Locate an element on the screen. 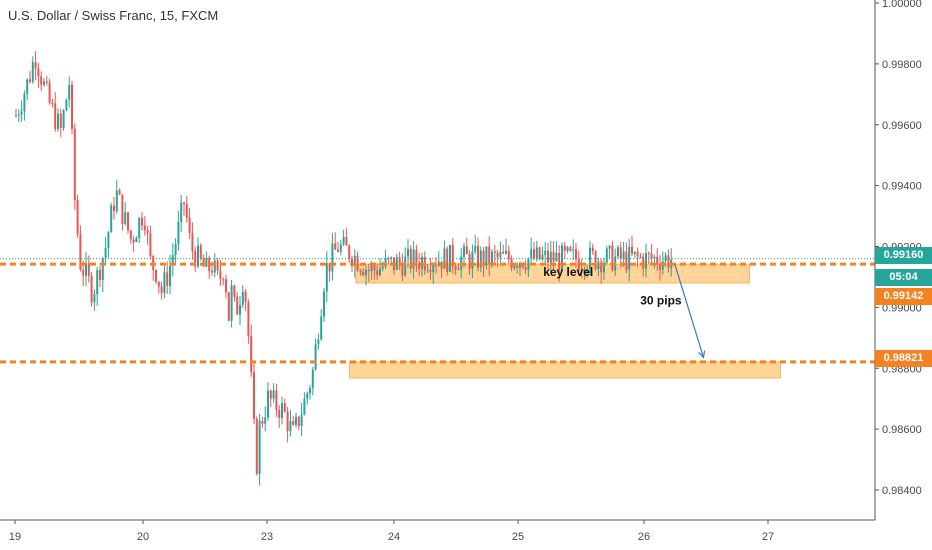  zone-rect is located at coordinates (565, 370).